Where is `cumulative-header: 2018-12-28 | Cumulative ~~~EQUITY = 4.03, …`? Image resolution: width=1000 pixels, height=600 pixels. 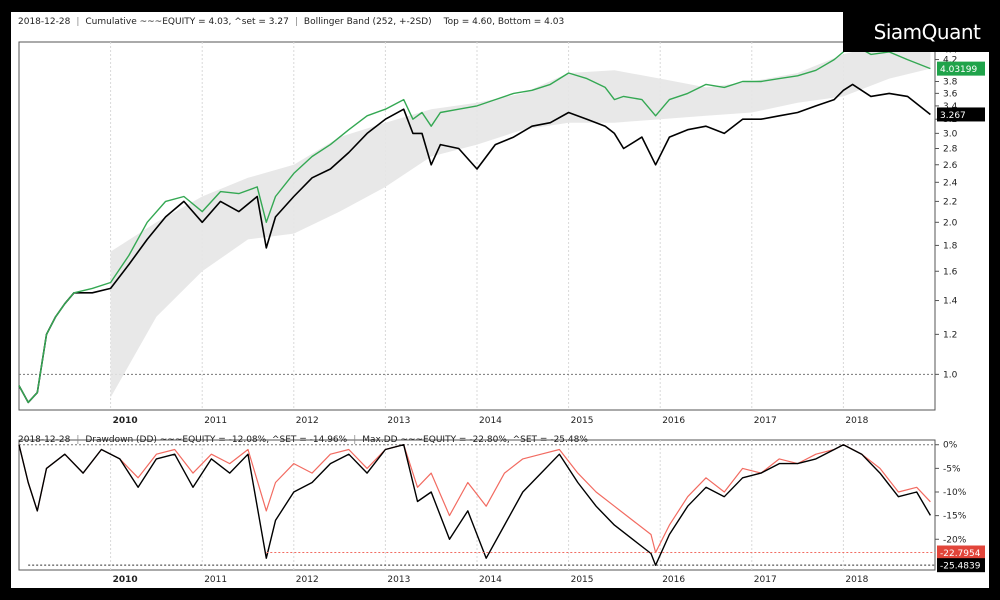 cumulative-header: 2018-12-28 | Cumulative ~~~EQUITY = 4.03, … is located at coordinates (291, 22).